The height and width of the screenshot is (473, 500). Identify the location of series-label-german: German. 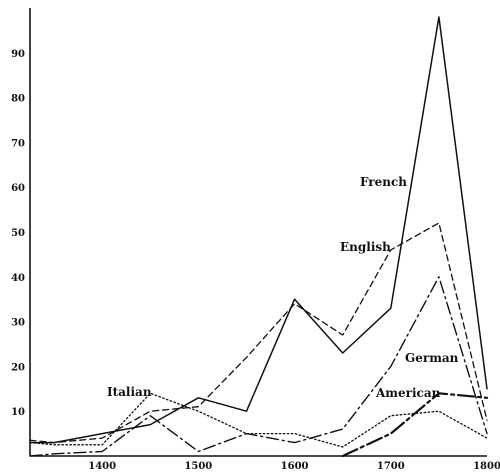
(432, 358).